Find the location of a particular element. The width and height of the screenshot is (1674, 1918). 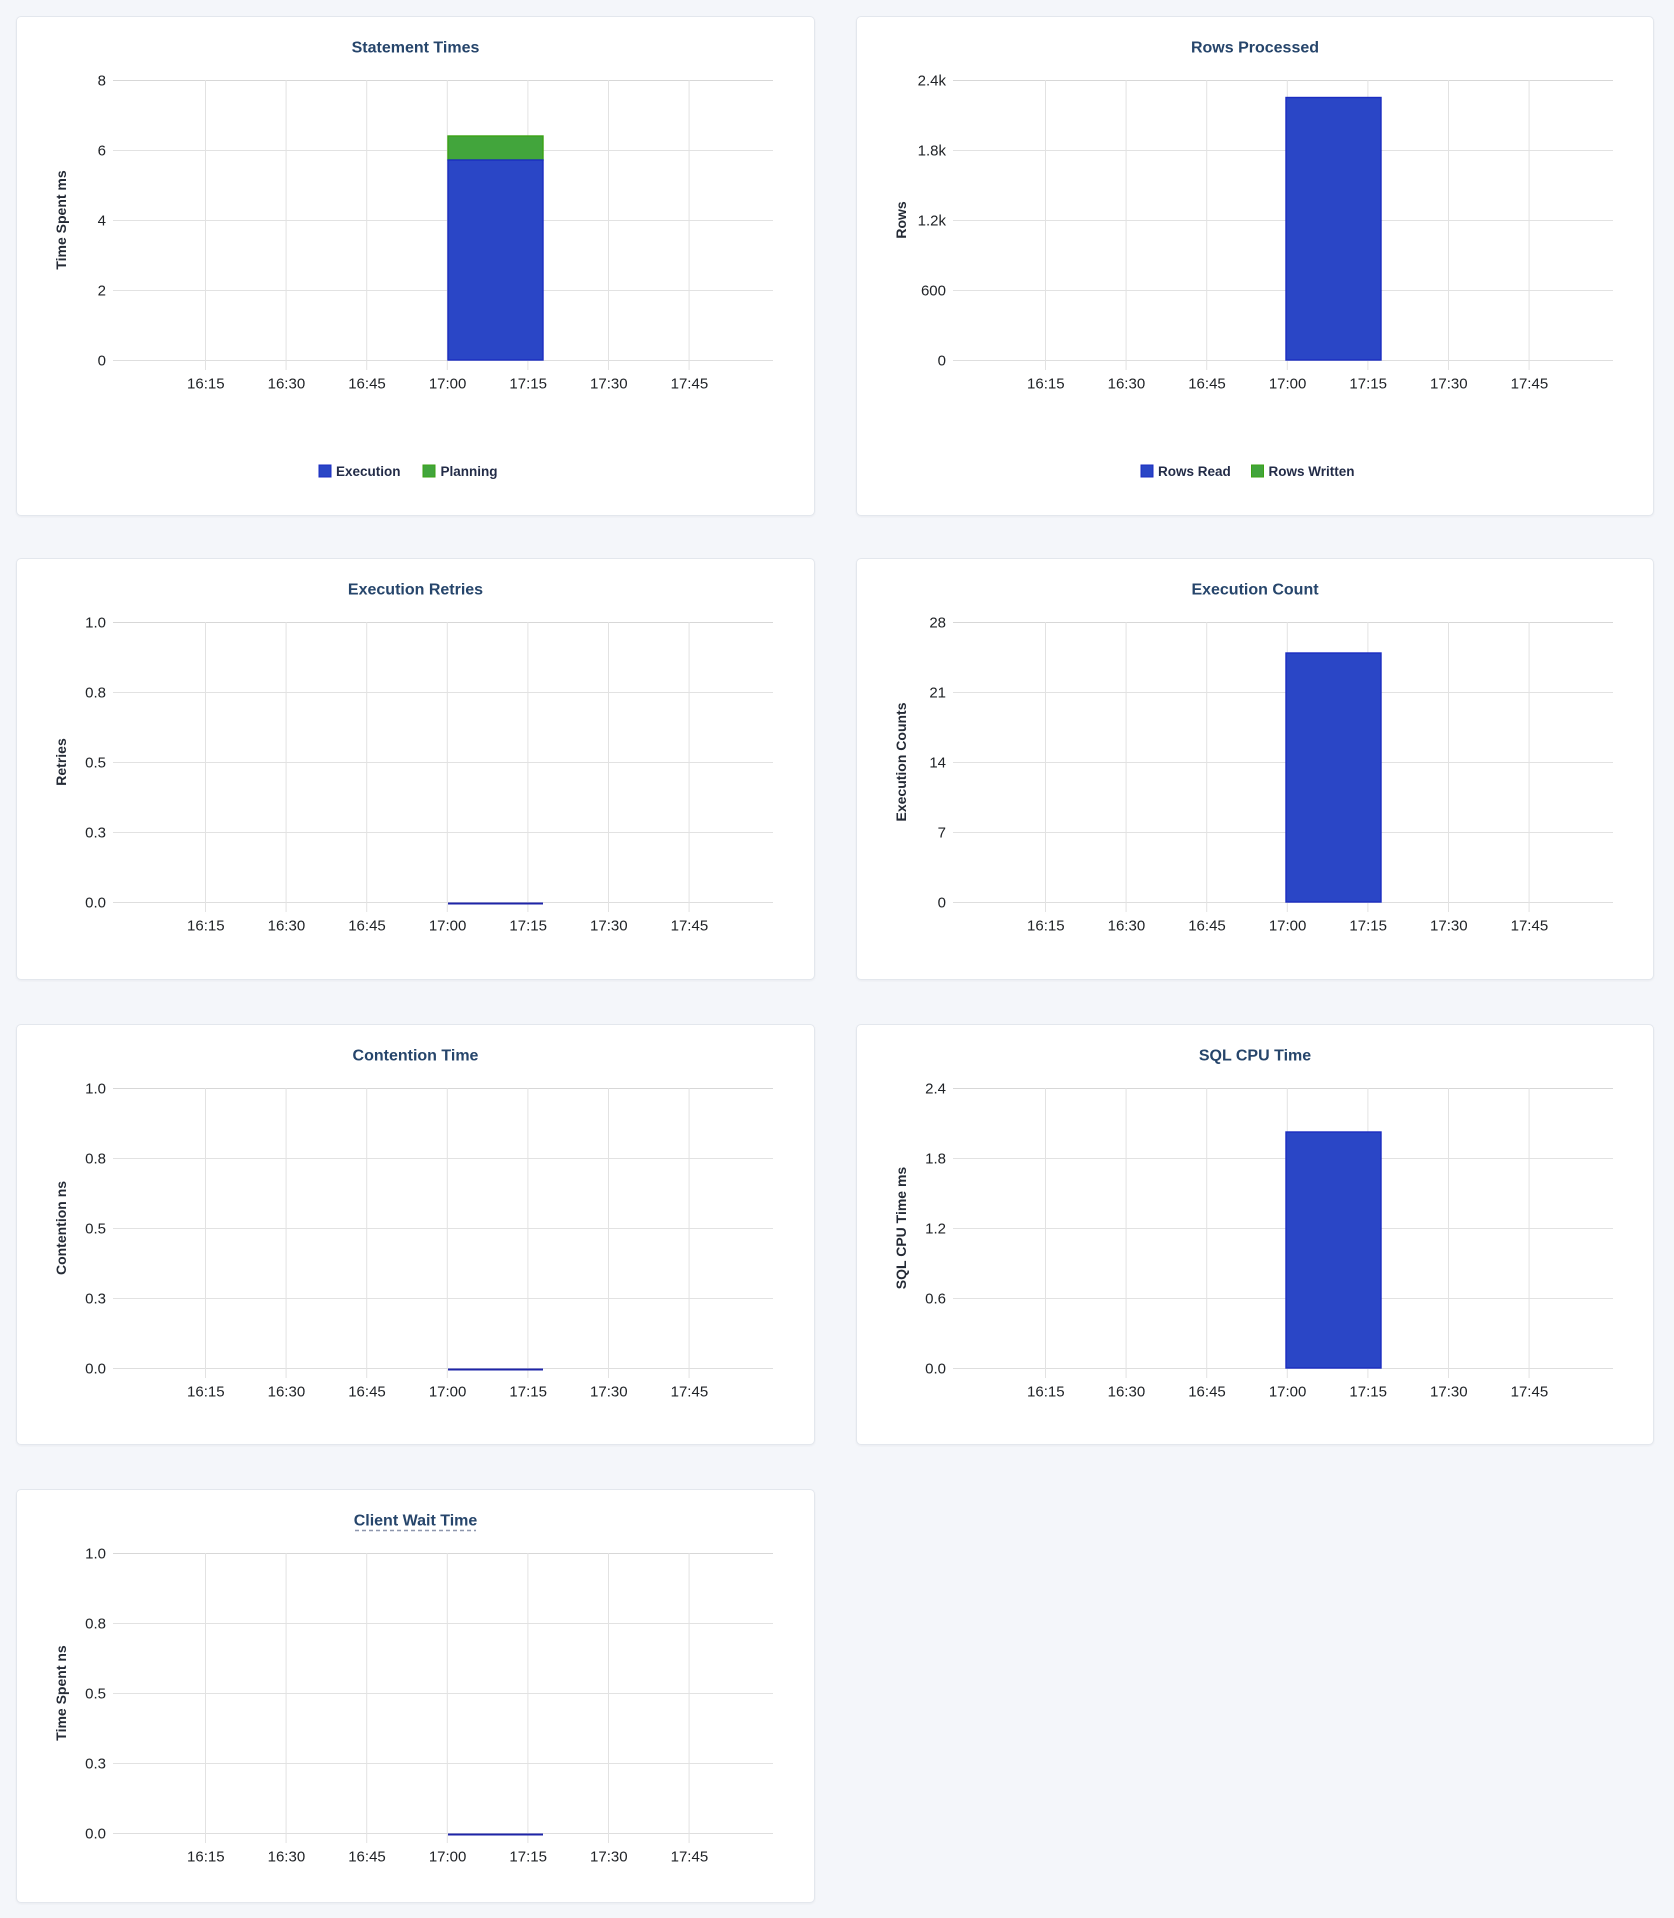

svg-text: SQL CPU Time ms is located at coordinates (901, 1228).